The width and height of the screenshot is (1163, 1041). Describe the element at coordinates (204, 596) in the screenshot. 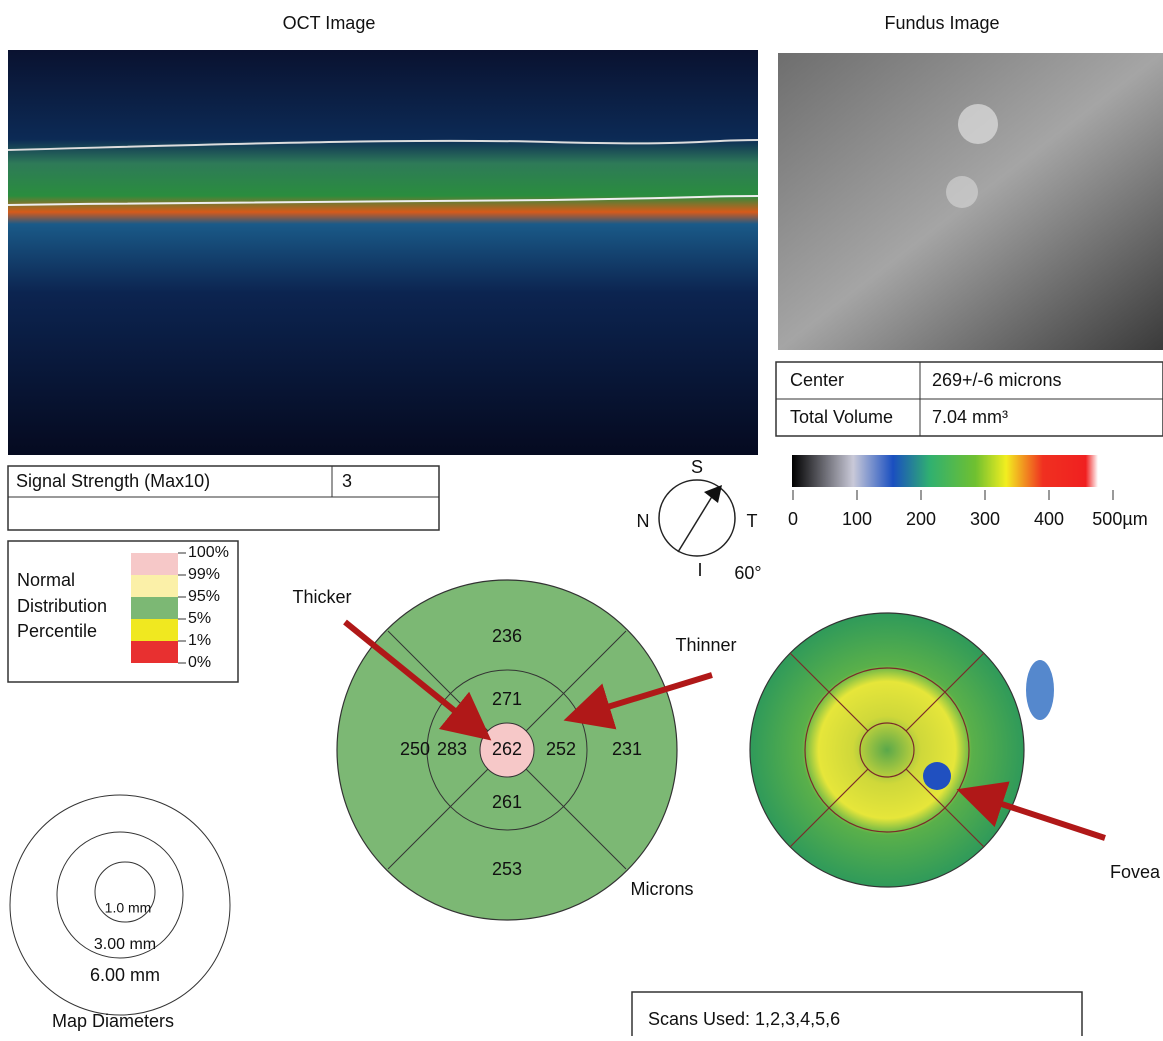

I see `legend-level: 95%` at that location.